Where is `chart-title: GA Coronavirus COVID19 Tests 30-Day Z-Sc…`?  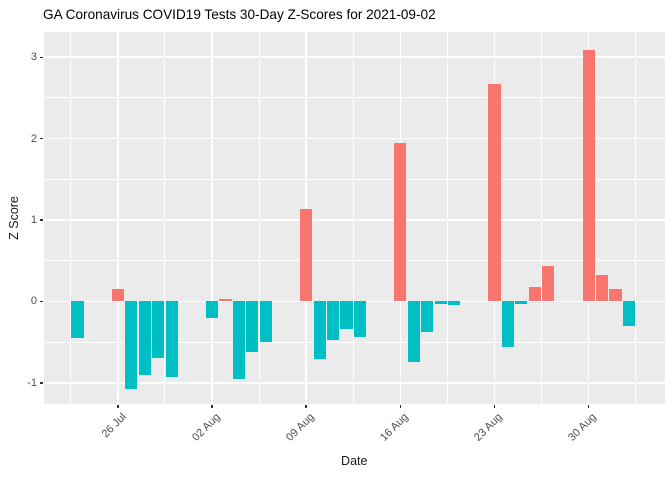 chart-title: GA Coronavirus COVID19 Tests 30-Day Z-Sc… is located at coordinates (239, 14).